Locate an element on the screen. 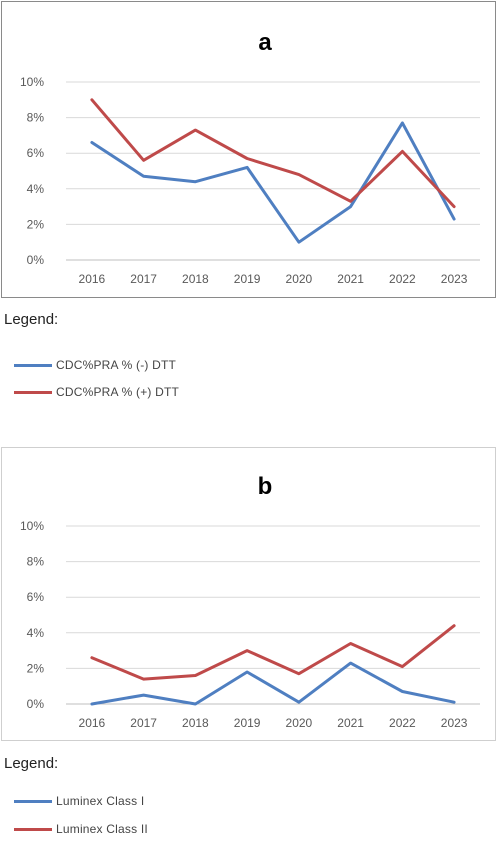 This screenshot has width=498, height=845. chart-b-title: b is located at coordinates (265, 486).